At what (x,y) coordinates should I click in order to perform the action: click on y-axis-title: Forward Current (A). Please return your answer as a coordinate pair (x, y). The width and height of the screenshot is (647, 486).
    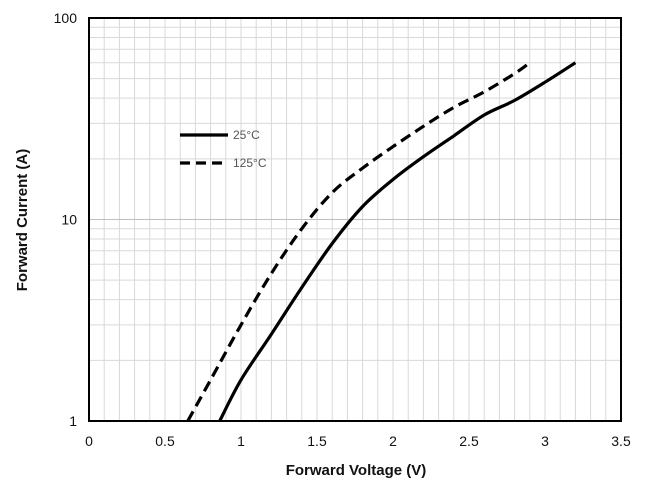
    Looking at the image, I should click on (22, 220).